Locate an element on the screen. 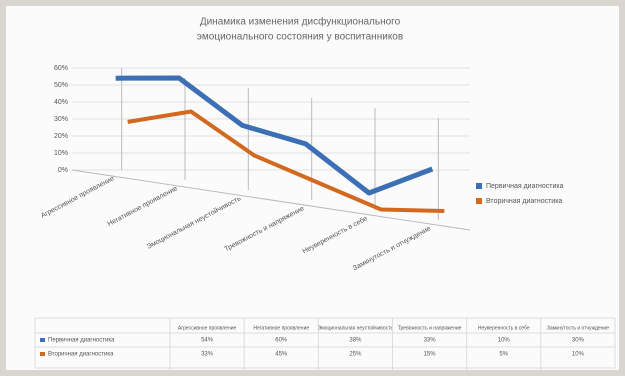 This screenshot has width=625, height=376. x-tick-label: Замкнутость и отчуждение is located at coordinates (392, 248).